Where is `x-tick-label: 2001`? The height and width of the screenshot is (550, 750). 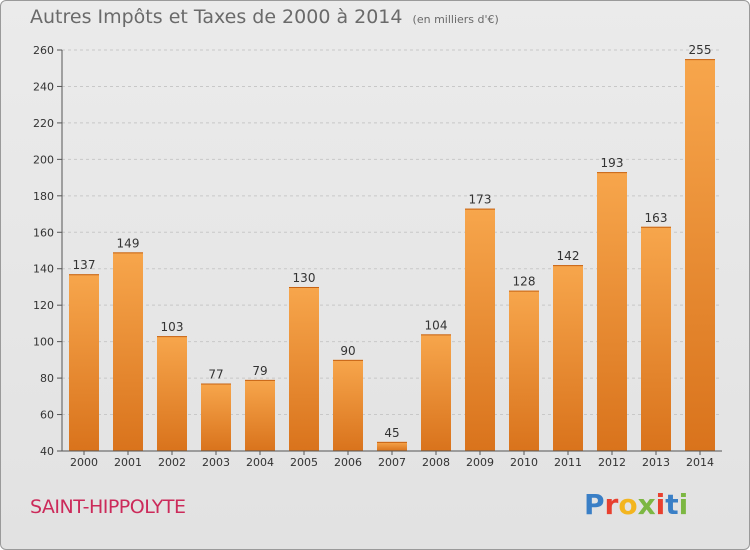 x-tick-label: 2001 is located at coordinates (128, 462).